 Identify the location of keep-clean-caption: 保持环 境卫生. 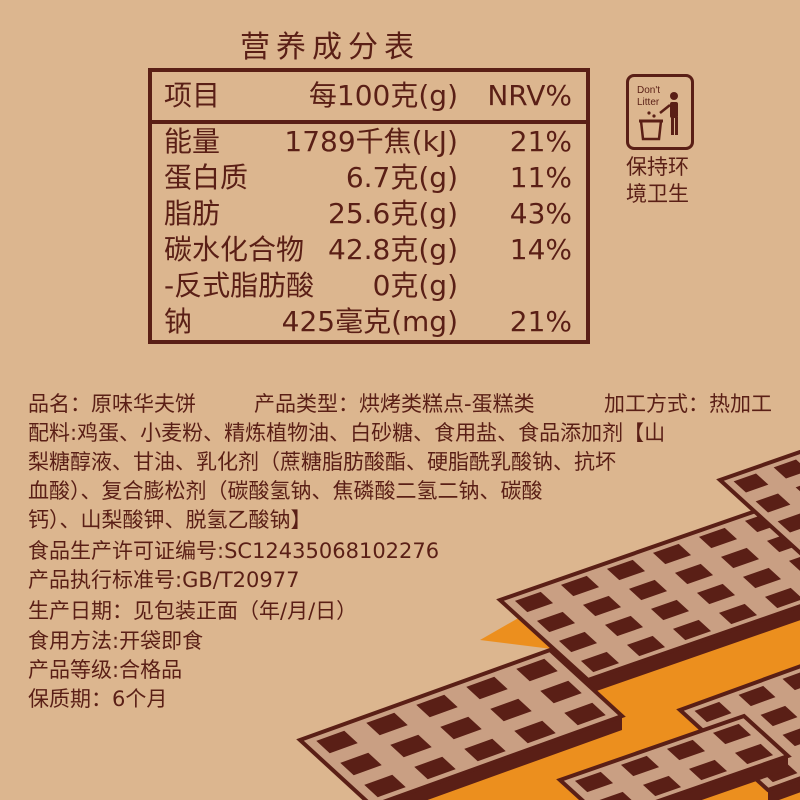
(666, 181).